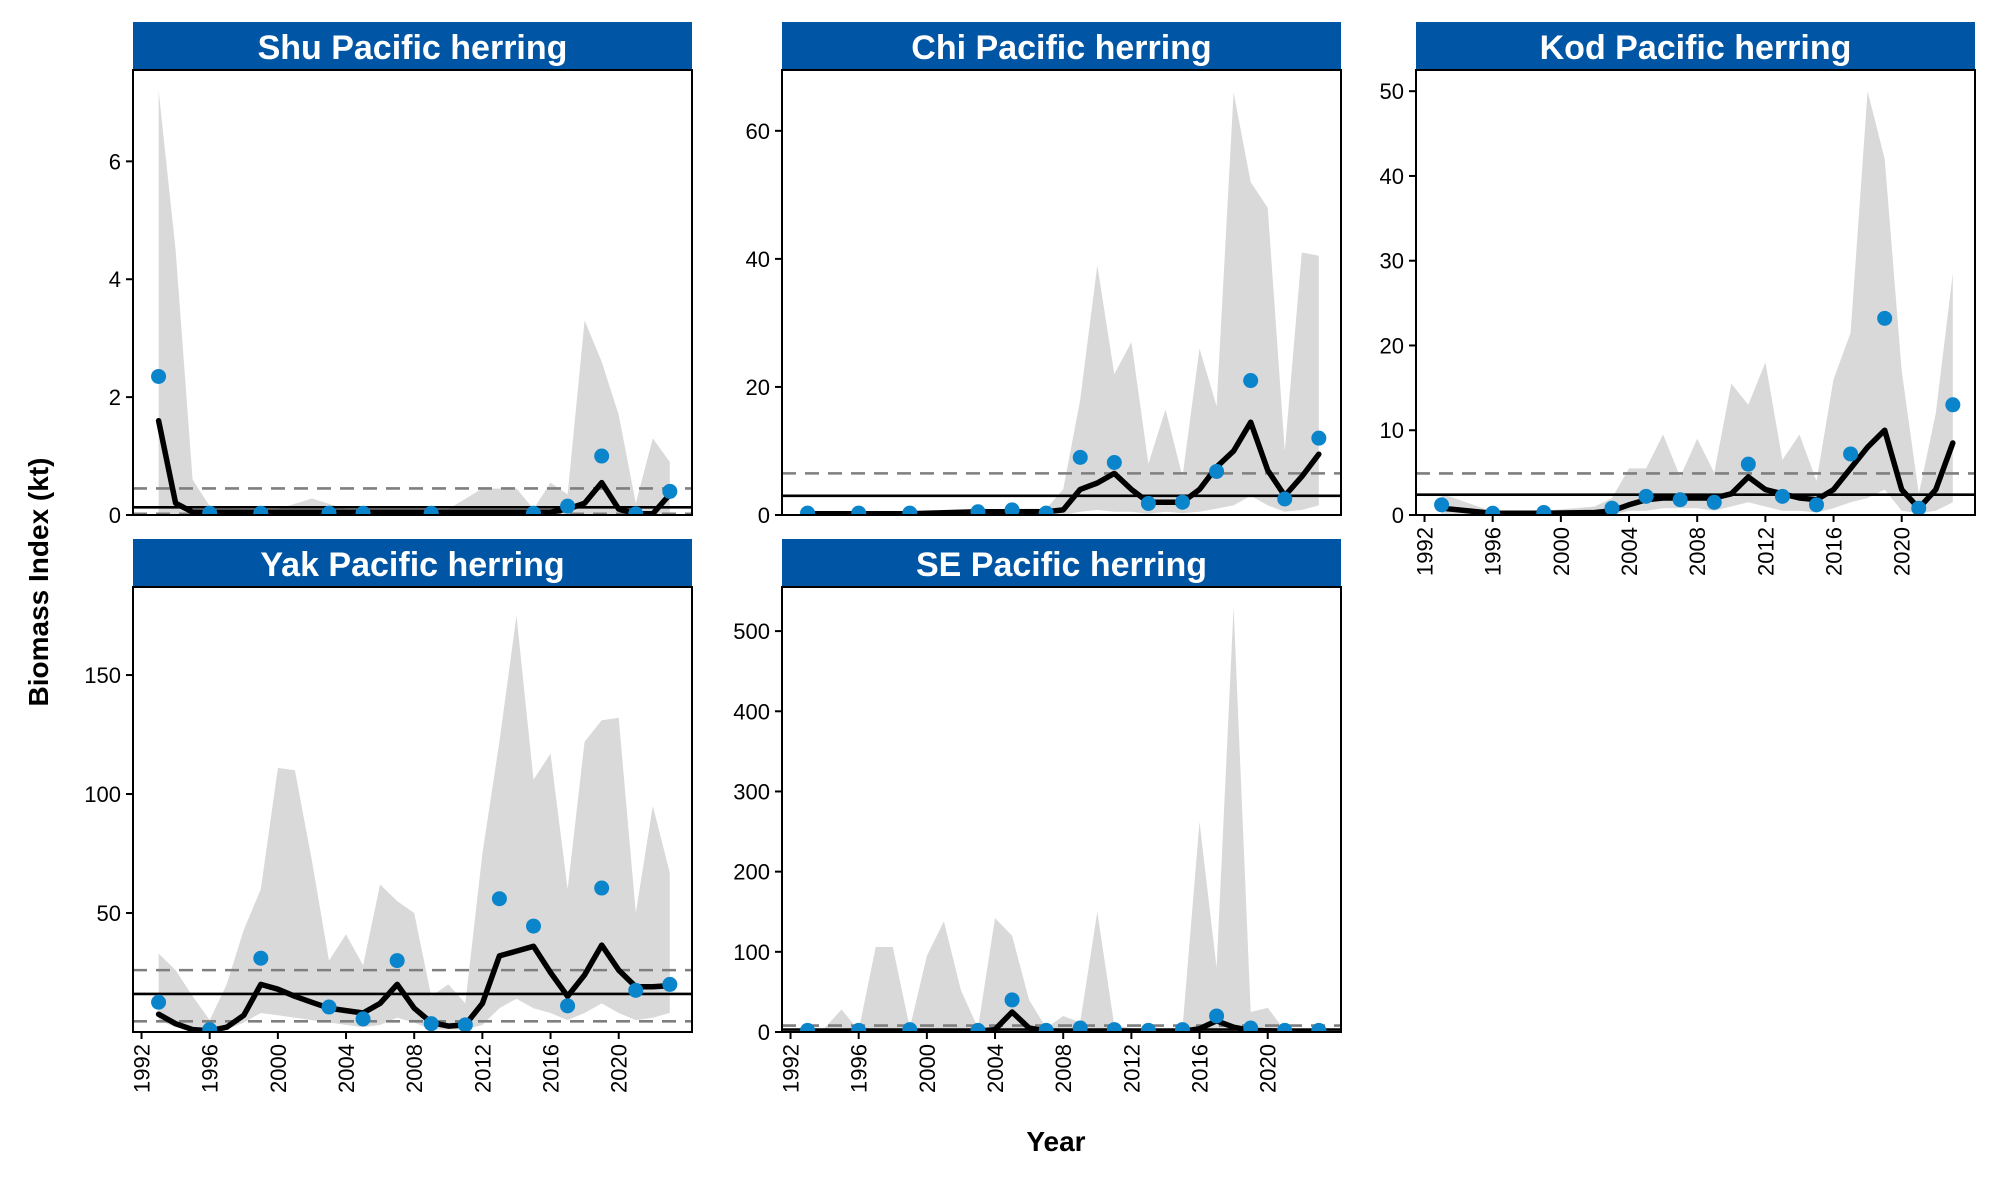 This screenshot has height=1181, width=1996. What do you see at coordinates (1392, 345) in the screenshot?
I see `y-tick-label: 20` at bounding box center [1392, 345].